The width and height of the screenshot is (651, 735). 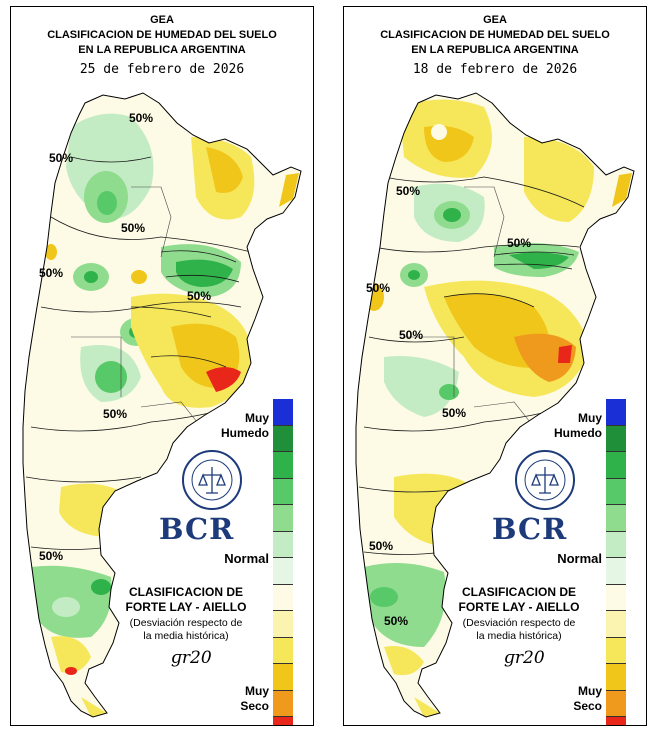 What do you see at coordinates (162, 69) in the screenshot?
I see `map-date: 25 de febrero de 2026` at bounding box center [162, 69].